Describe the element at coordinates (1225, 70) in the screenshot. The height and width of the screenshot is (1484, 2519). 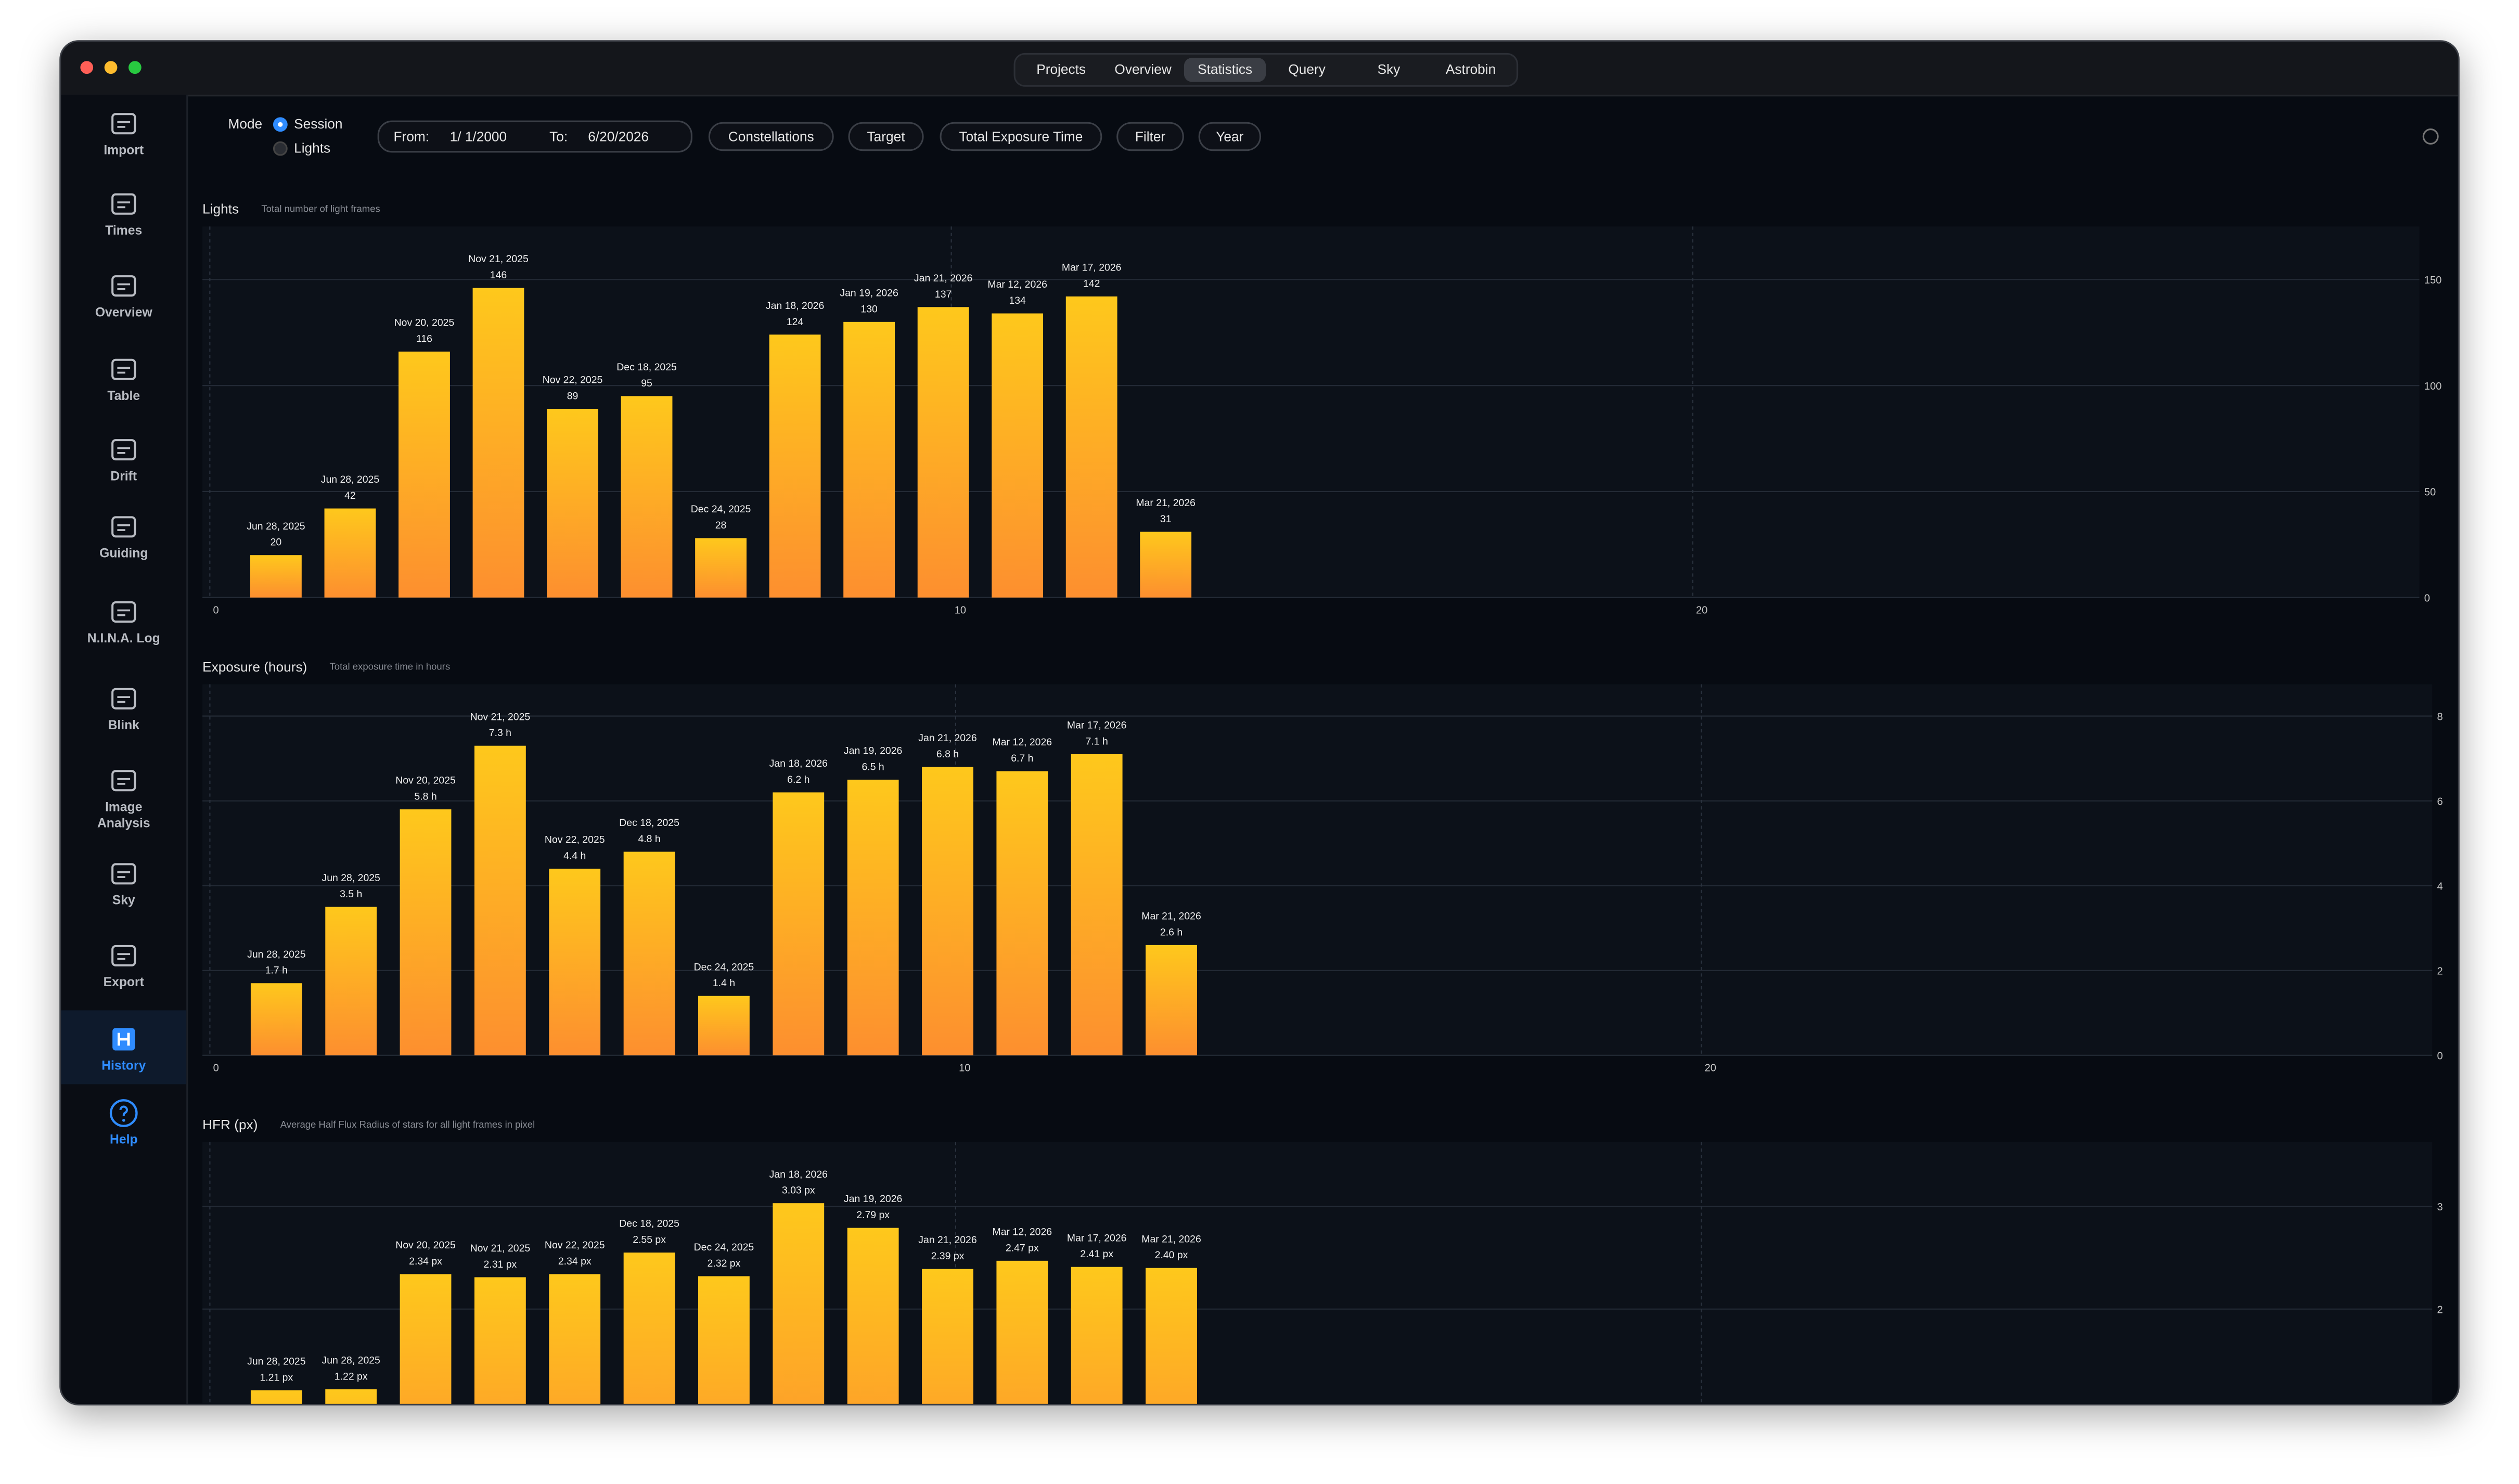
I see `tab: Statistics` at that location.